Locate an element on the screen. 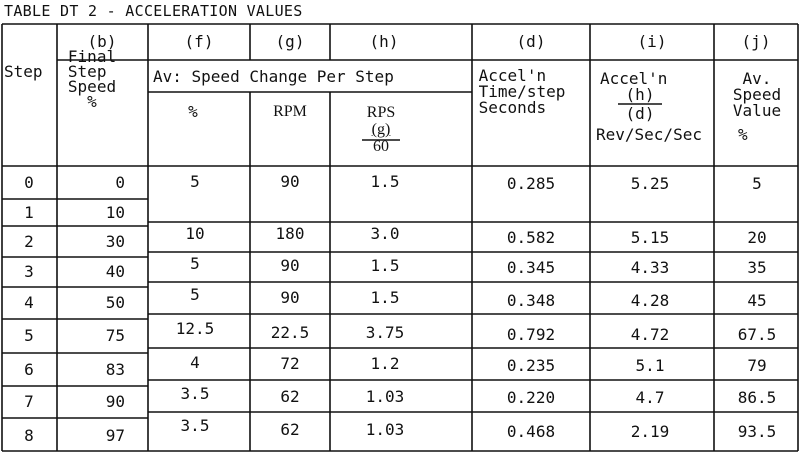  step-cell: 6 is located at coordinates (29, 369).